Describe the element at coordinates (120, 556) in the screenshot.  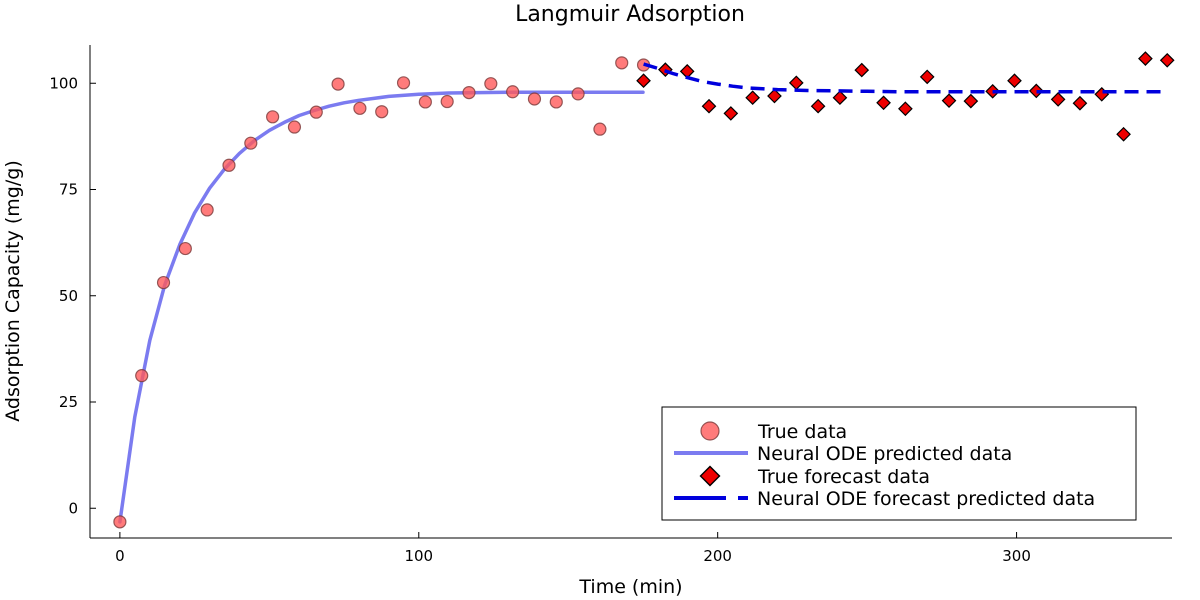
I see `x-tick-label: 0` at that location.